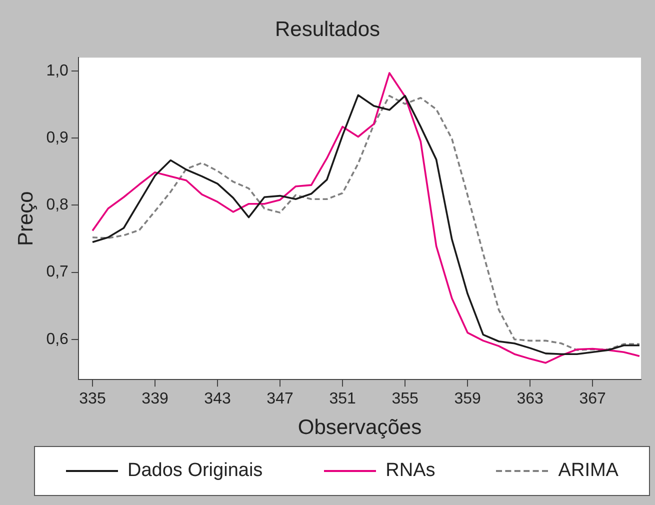  I want to click on x-tick-label: 367, so click(592, 399).